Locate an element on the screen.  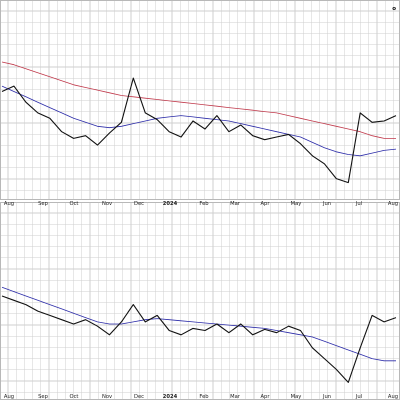
upper-x-axis-labels: Aug Sep Oct Nov Dec 2024 Feb Mar Apr May Jun Jul Aug is located at coordinates (201, 204).